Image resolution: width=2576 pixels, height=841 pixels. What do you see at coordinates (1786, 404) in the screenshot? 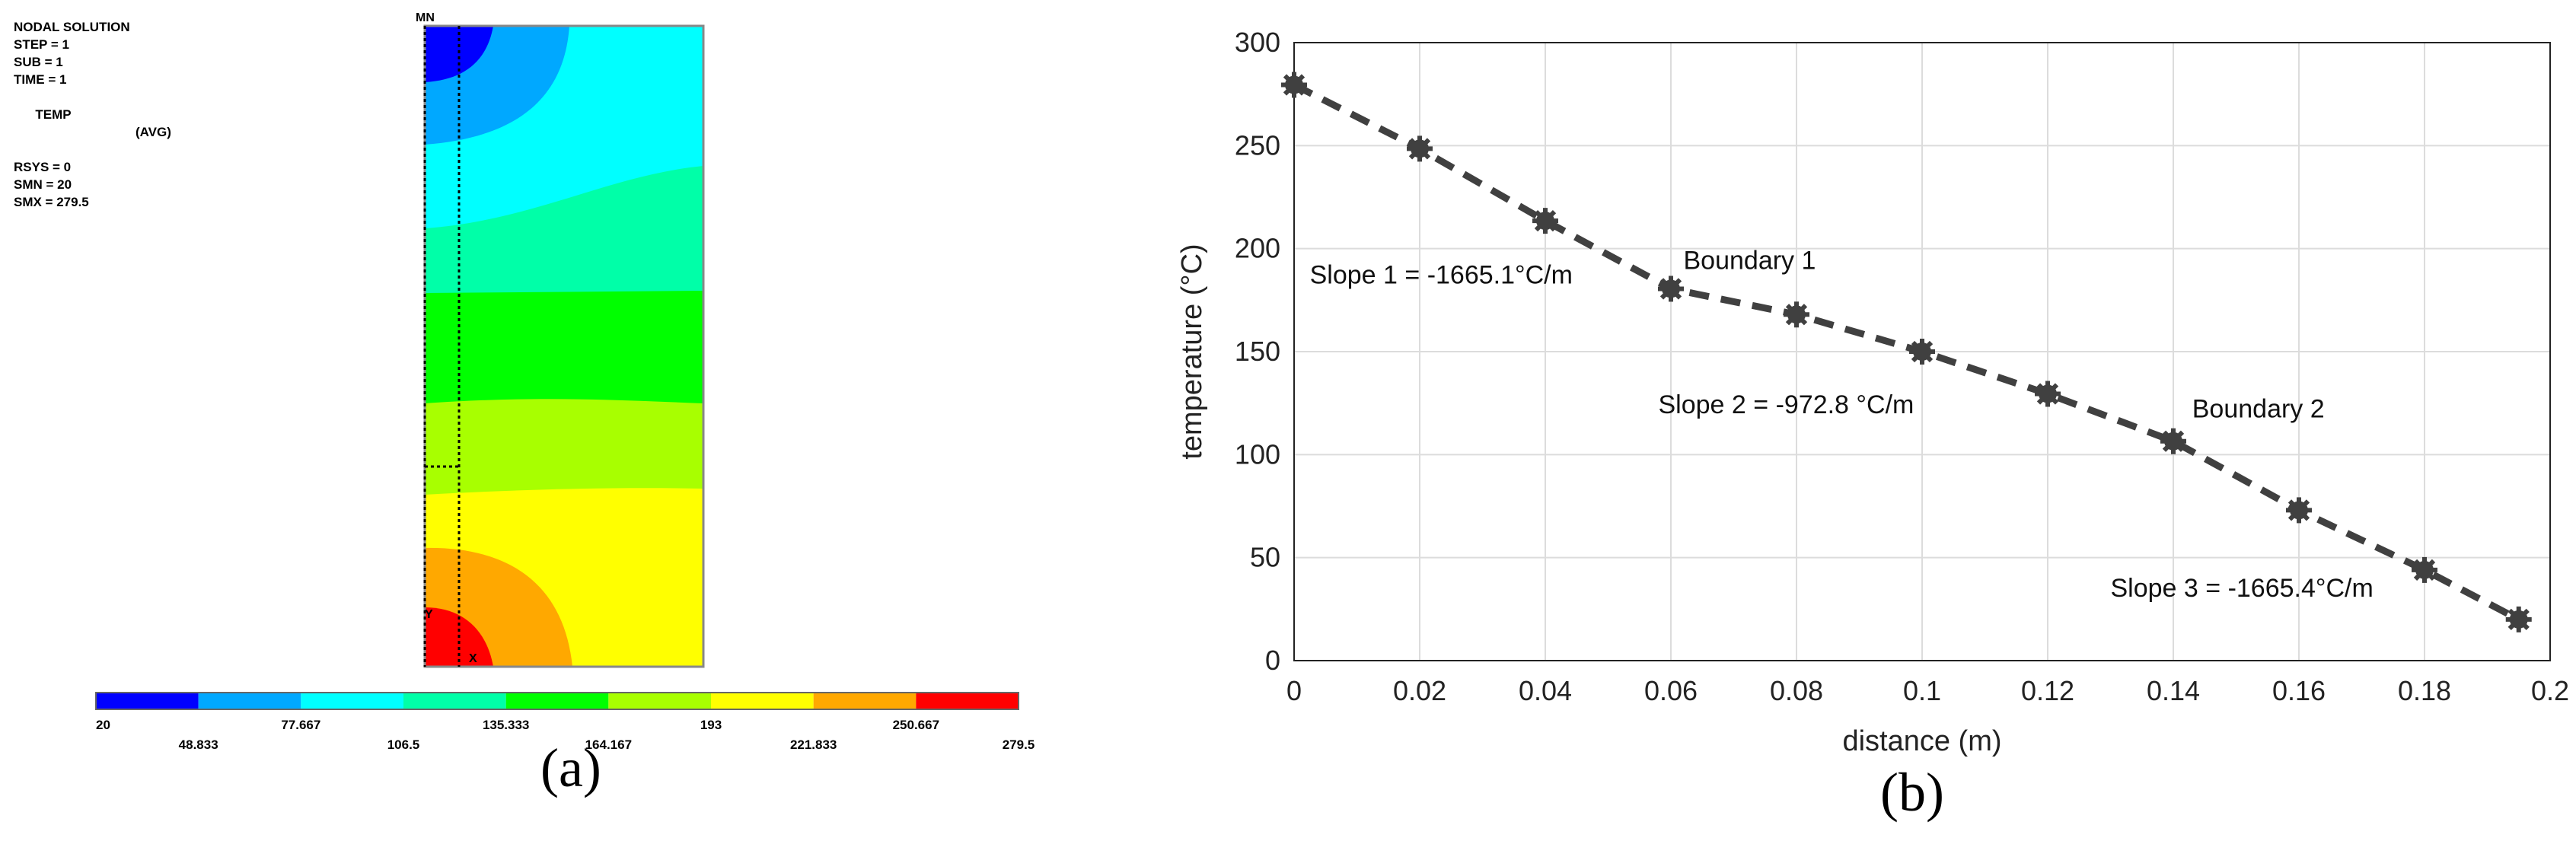
I see `chart-annotation: Slope 2 = -972.8 °C/m` at bounding box center [1786, 404].